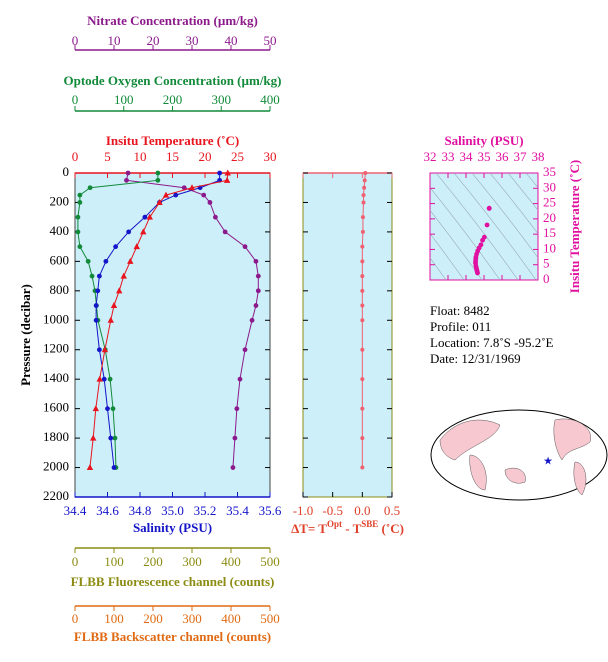 The width and height of the screenshot is (608, 662). What do you see at coordinates (60, 200) in the screenshot?
I see `y-tick-label: 200` at bounding box center [60, 200].